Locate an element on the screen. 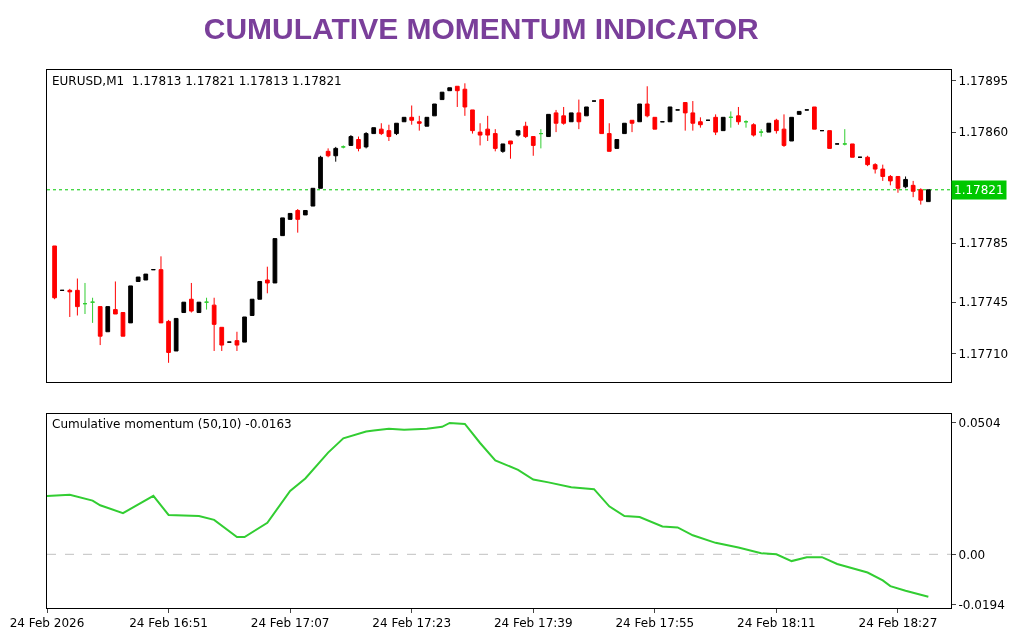  y-tick-label: 0.0504 is located at coordinates (979, 423).